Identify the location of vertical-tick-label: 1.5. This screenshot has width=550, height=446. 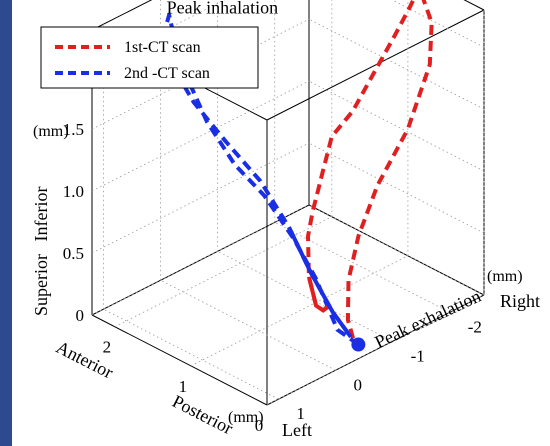
(73, 129).